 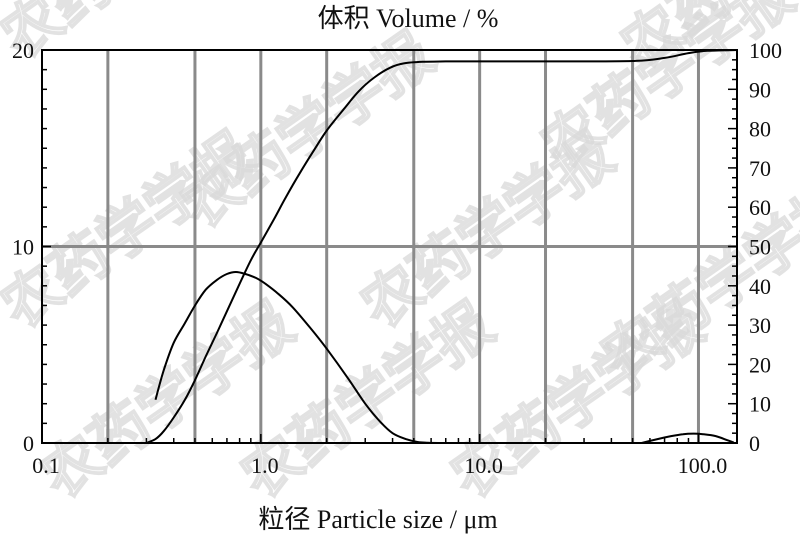 I want to click on y-left-tick-label: 0, so click(x=28, y=443).